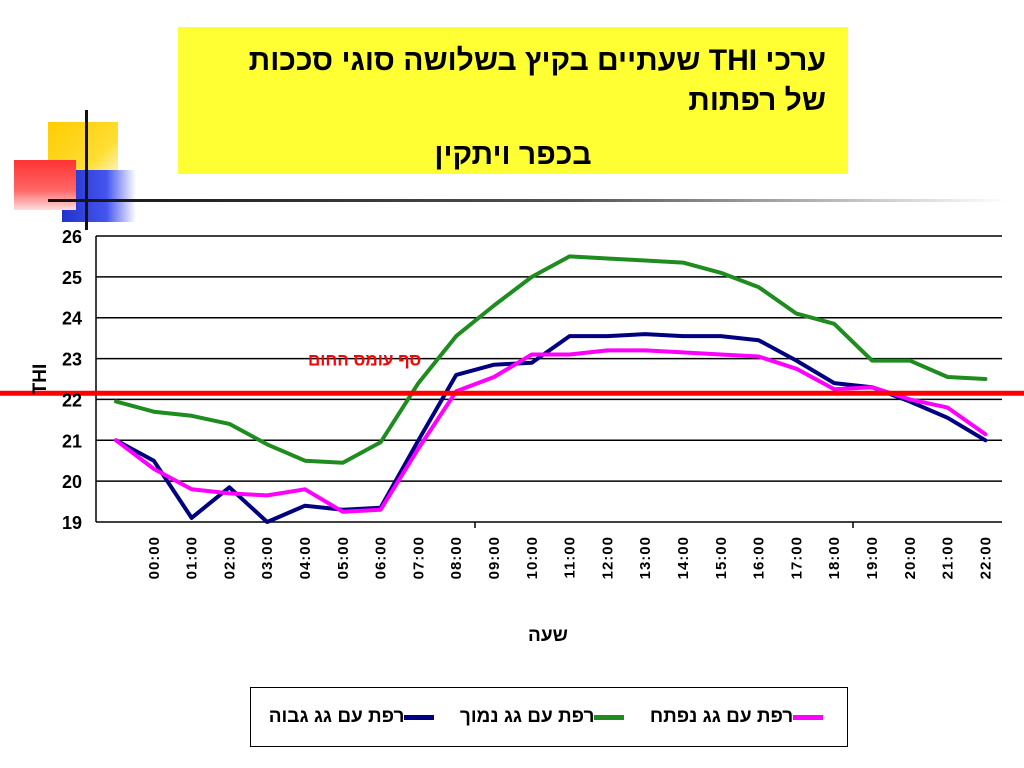 This screenshot has width=1024, height=768. What do you see at coordinates (721, 716) in the screenshot?
I see `legend-label: רפת עם גג נפתח` at bounding box center [721, 716].